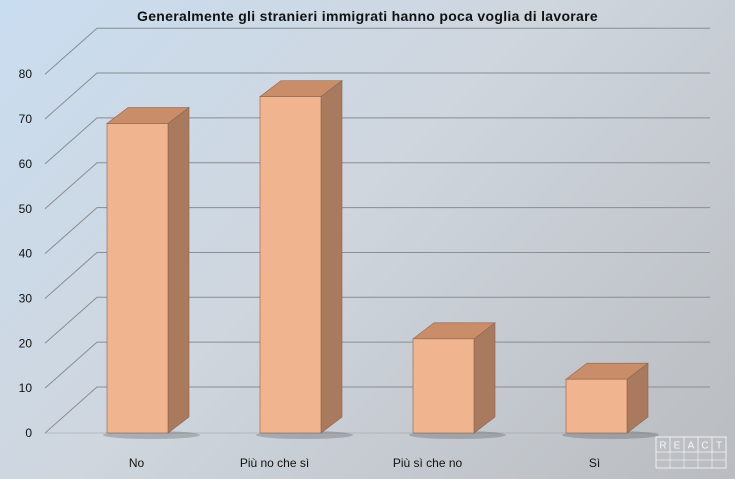 This screenshot has width=735, height=479. I want to click on y-tick-label: 20, so click(26, 343).